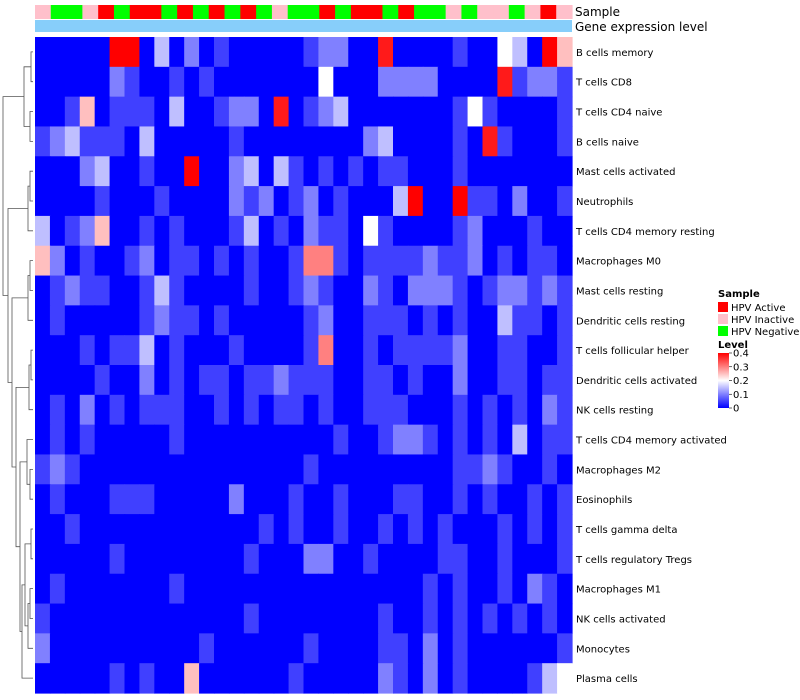 The image size is (800, 700). What do you see at coordinates (632, 351) in the screenshot?
I see `row-label: T cells follicular helper` at bounding box center [632, 351].